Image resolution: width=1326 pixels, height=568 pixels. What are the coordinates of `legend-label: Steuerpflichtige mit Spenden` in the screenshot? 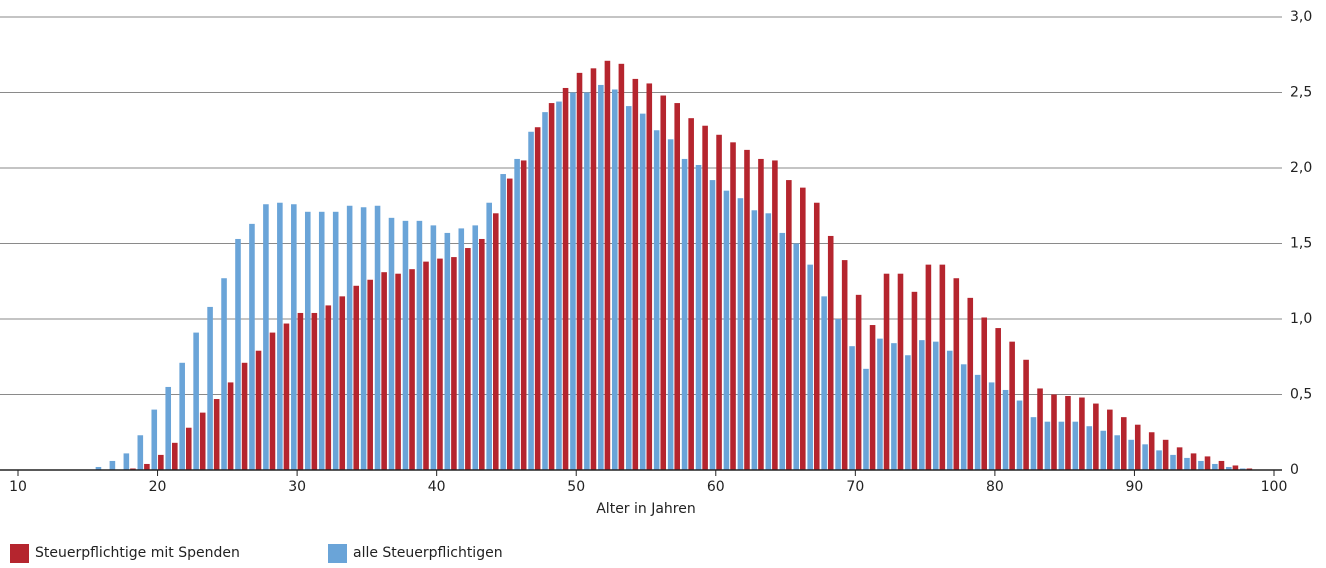 It's located at (137, 553).